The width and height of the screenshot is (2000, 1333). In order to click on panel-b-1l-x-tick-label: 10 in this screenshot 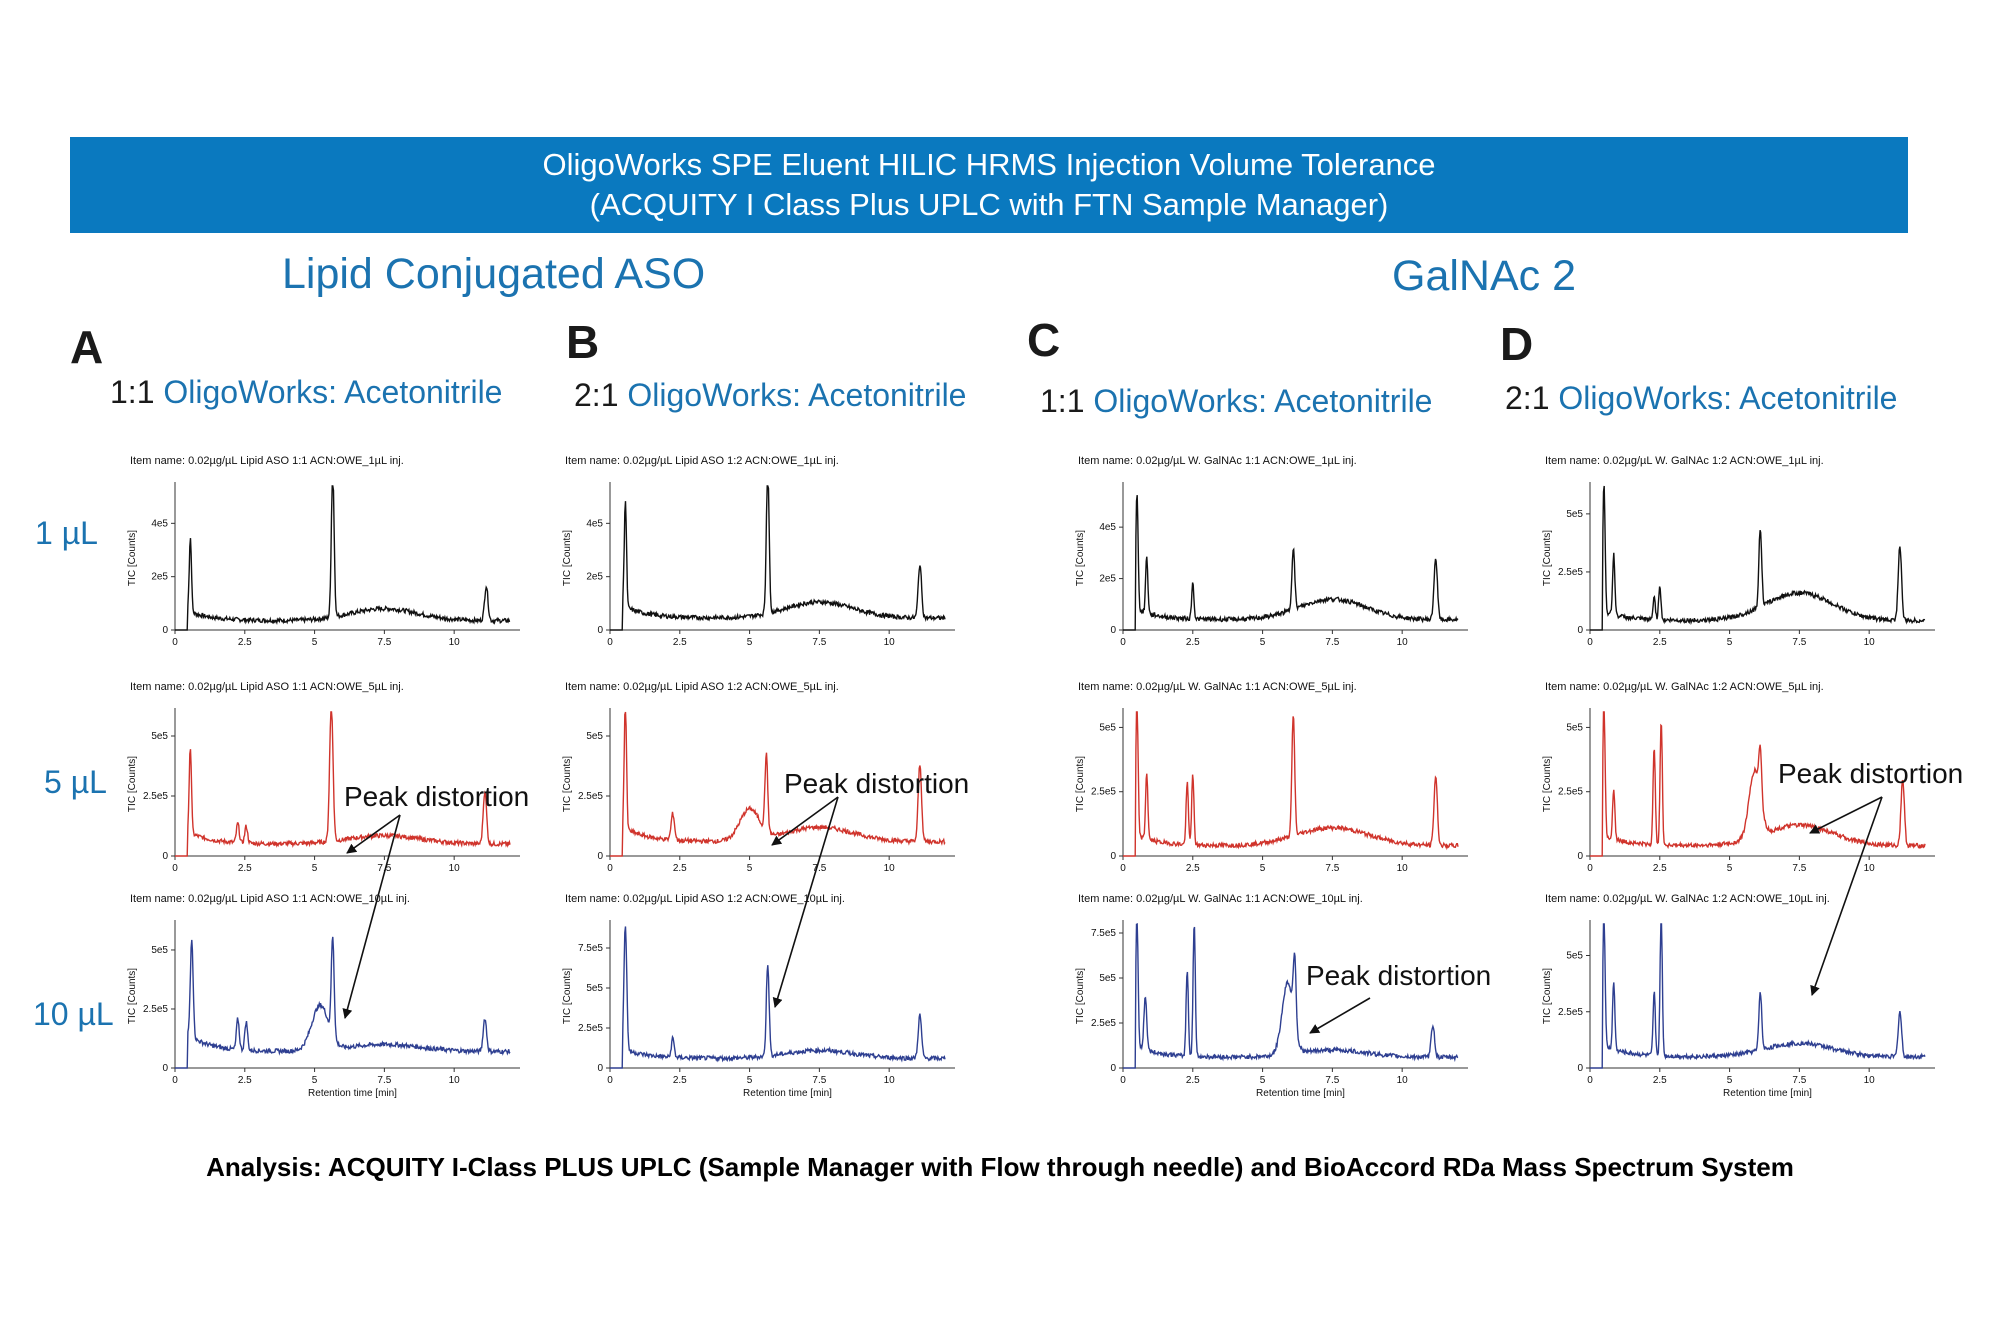, I will do `click(890, 642)`.